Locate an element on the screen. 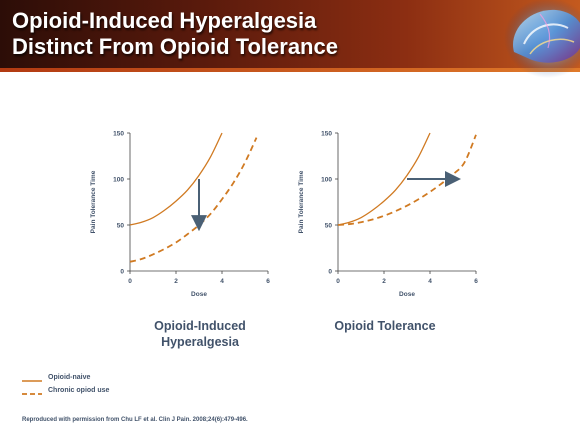 The width and height of the screenshot is (580, 435). chart-caption-tolerance: Opioid Tolerance is located at coordinates (385, 326).